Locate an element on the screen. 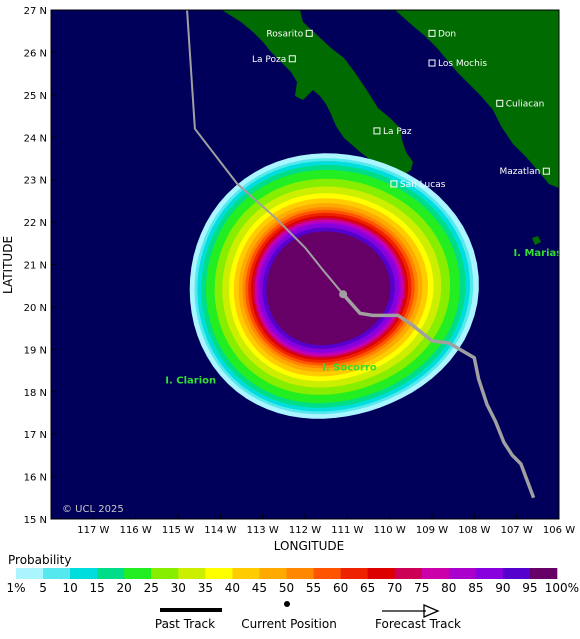  legend-past-track-label: Past Track is located at coordinates (185, 624).